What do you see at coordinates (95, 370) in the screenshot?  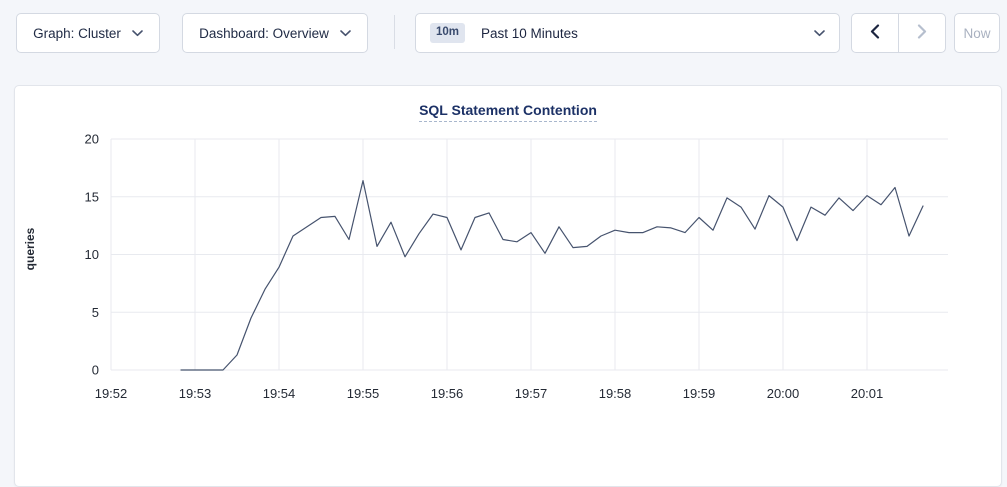 I see `svg-text: 0` at bounding box center [95, 370].